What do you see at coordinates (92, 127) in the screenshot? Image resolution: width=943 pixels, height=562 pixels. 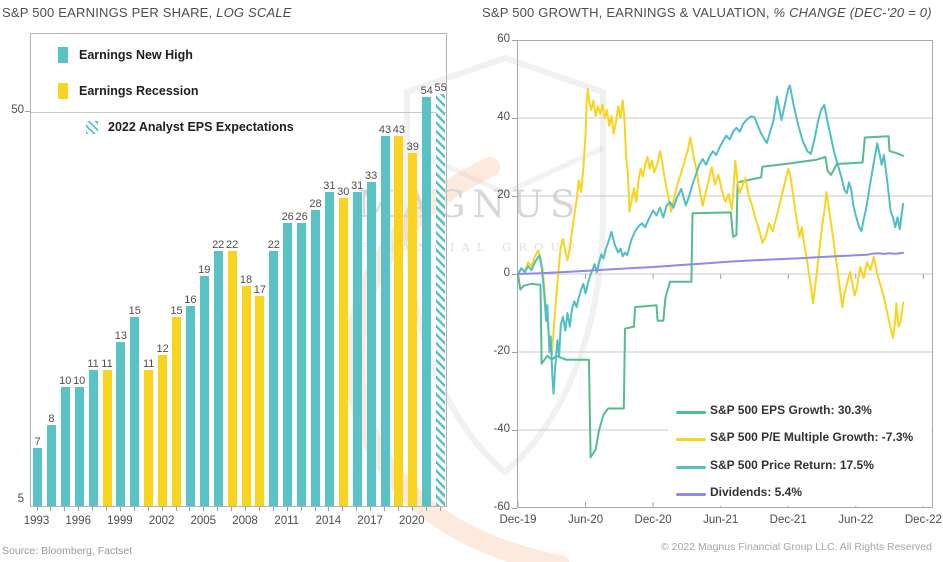 I see `hatch-swatch-icon` at bounding box center [92, 127].